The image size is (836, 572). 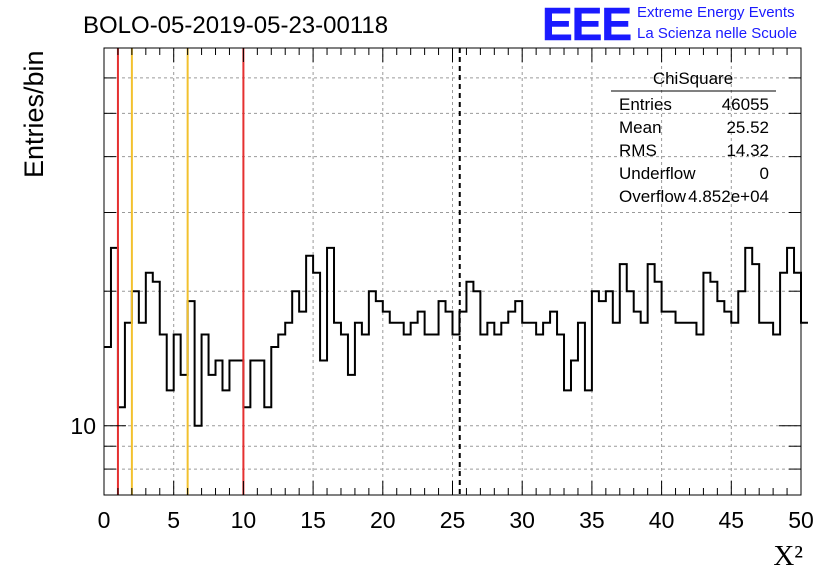 What do you see at coordinates (747, 150) in the screenshot?
I see `stats-row-value: 14.32` at bounding box center [747, 150].